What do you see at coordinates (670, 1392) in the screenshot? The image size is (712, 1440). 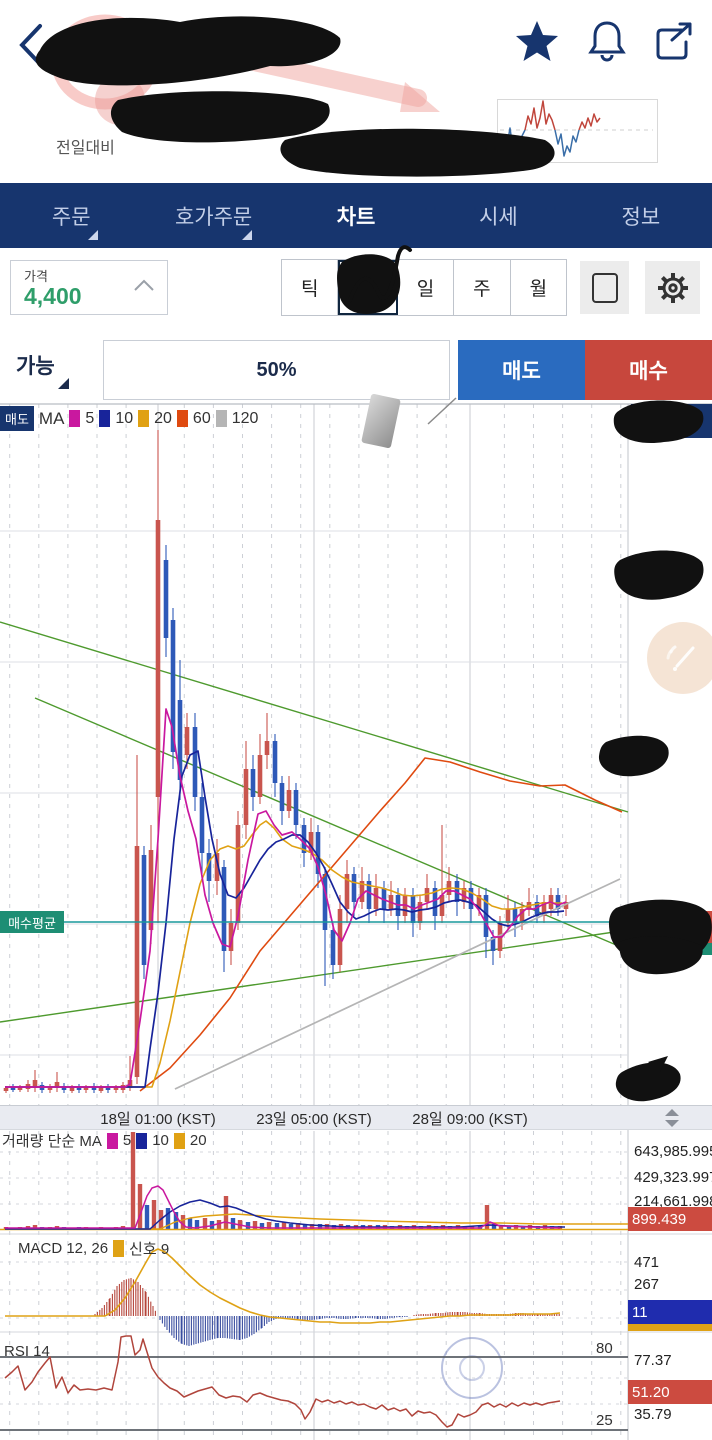 I see `rsi-current-badge: 51.20` at bounding box center [670, 1392].